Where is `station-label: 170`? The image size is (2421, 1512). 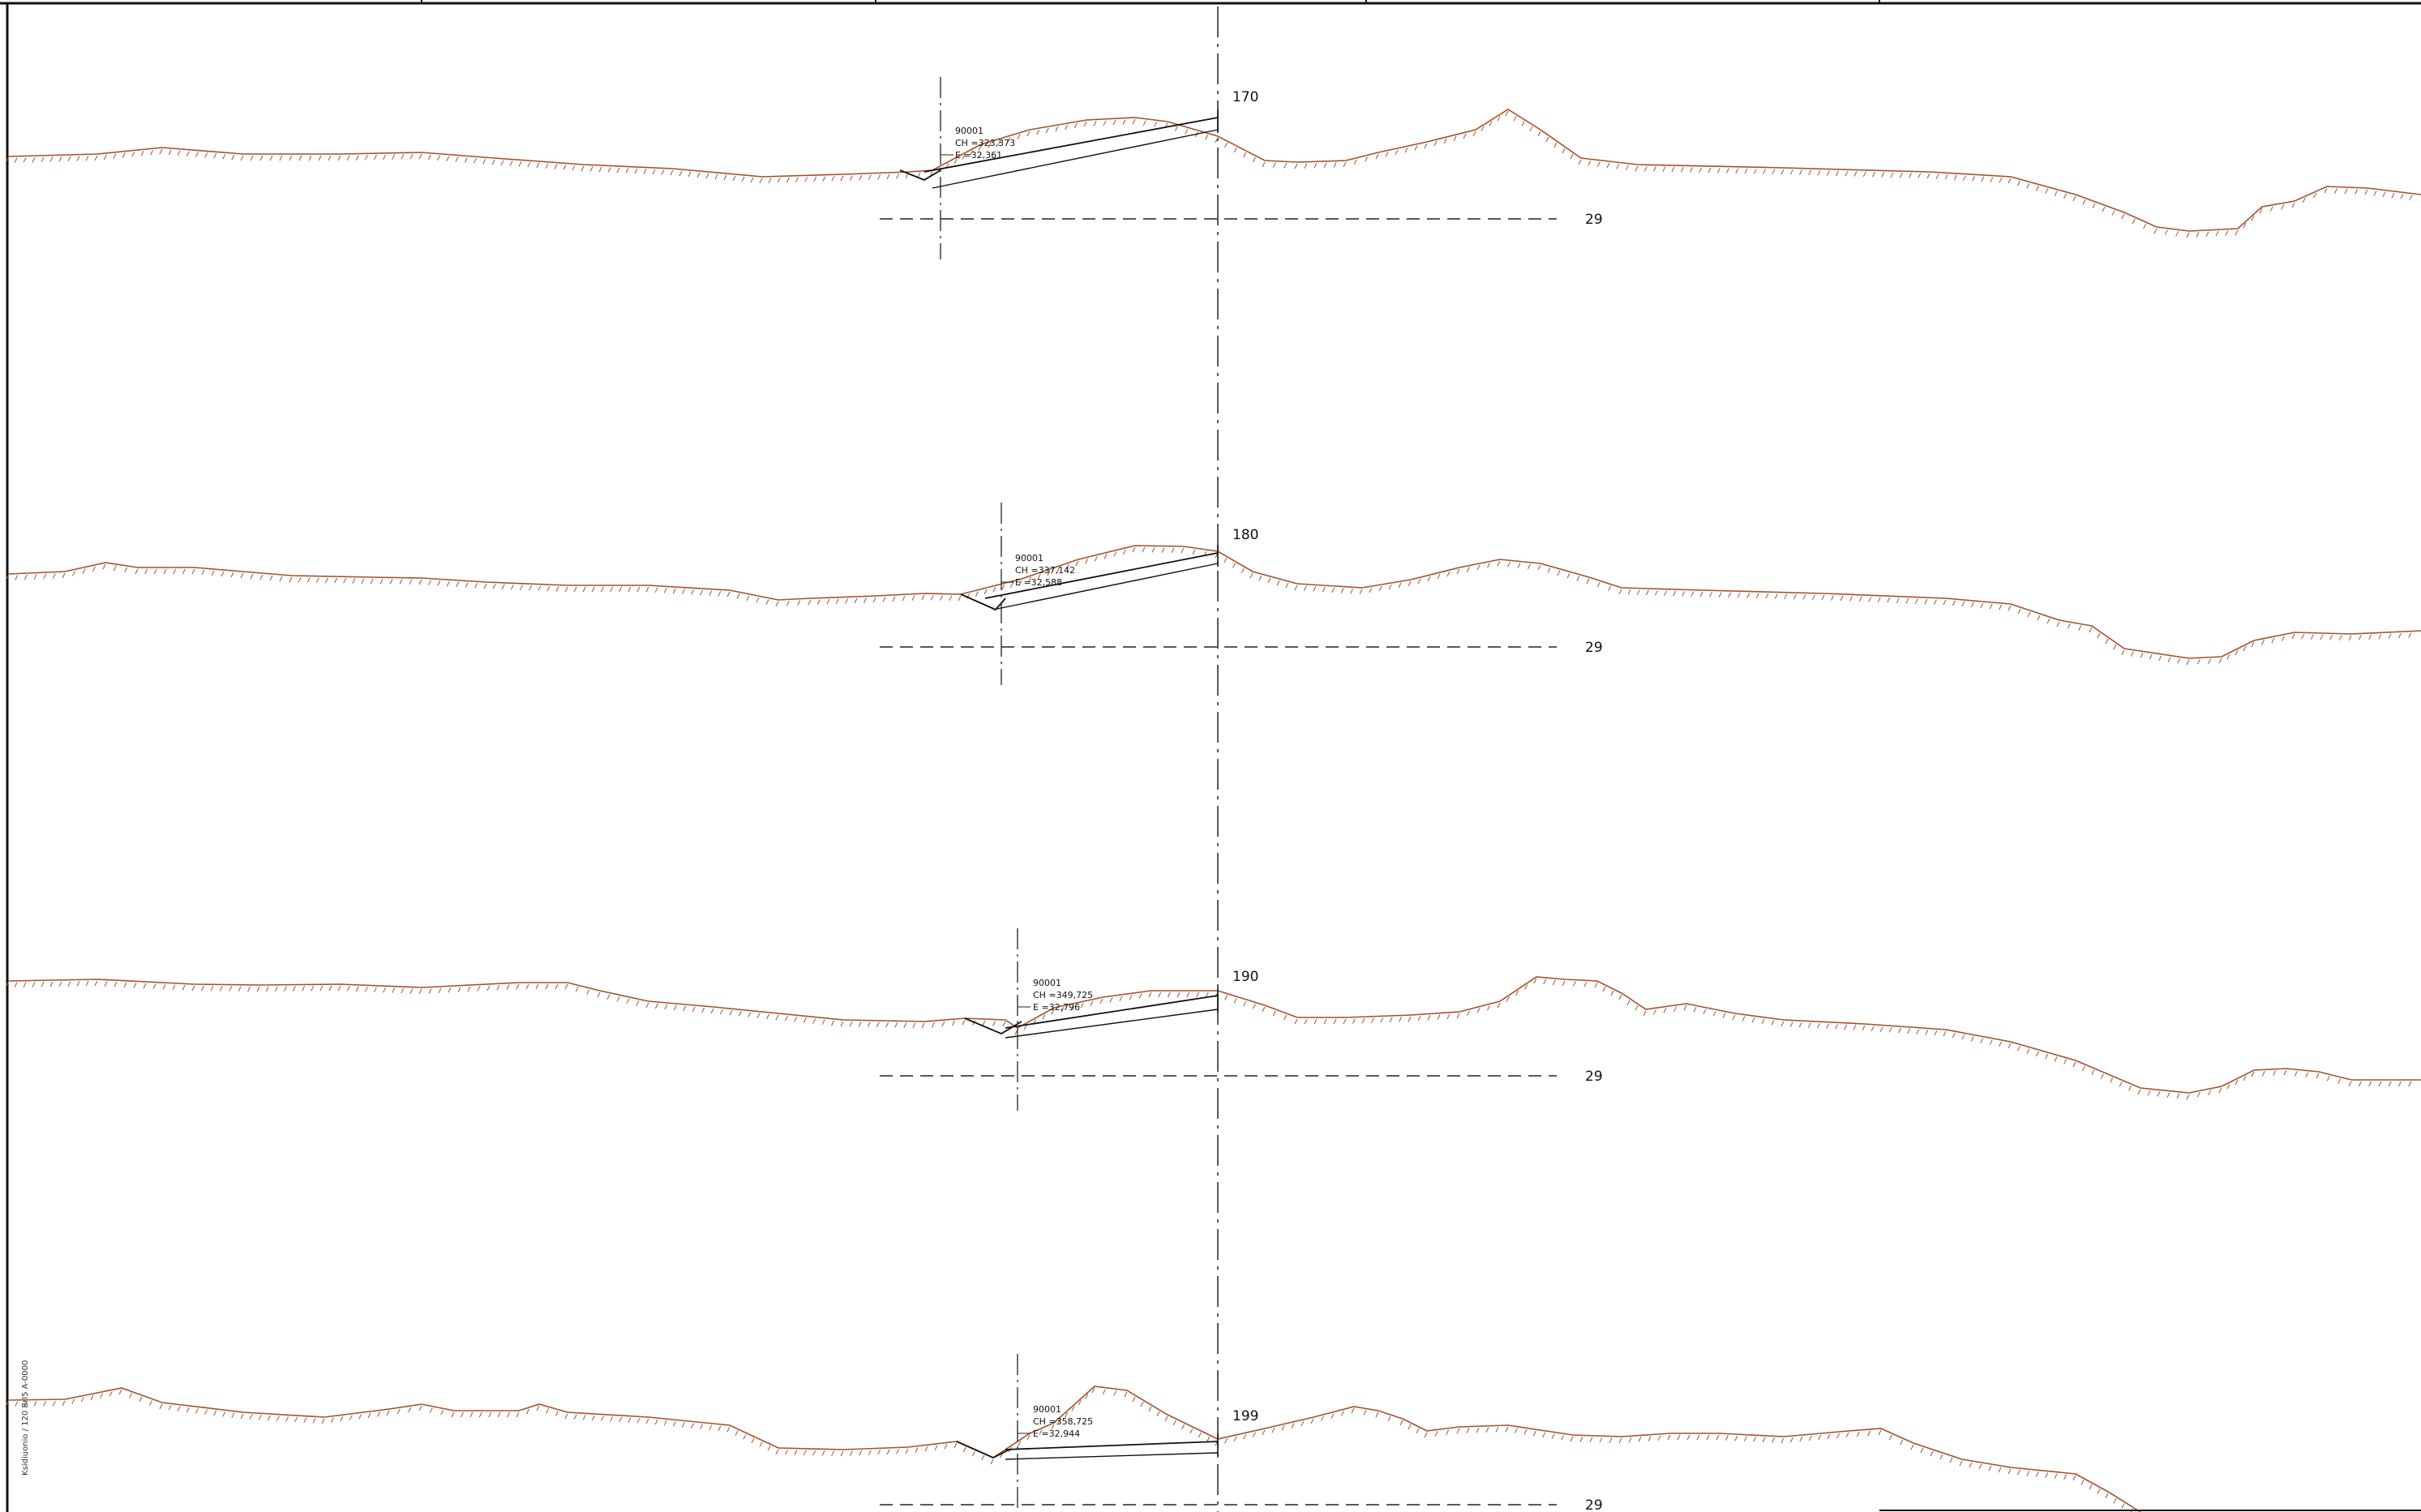 station-label: 170 is located at coordinates (1245, 97).